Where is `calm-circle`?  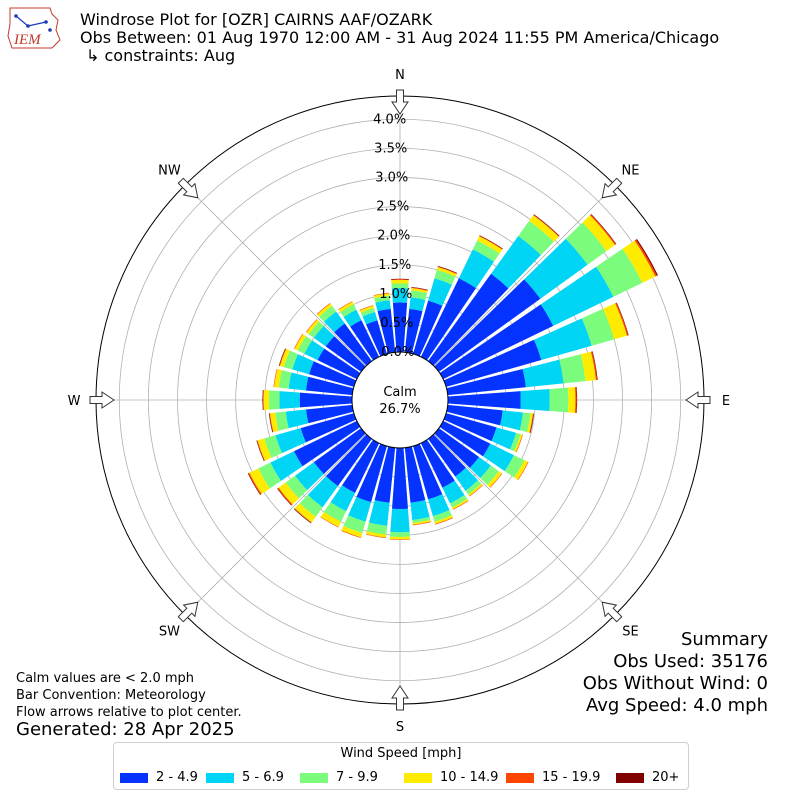
calm-circle is located at coordinates (400, 400).